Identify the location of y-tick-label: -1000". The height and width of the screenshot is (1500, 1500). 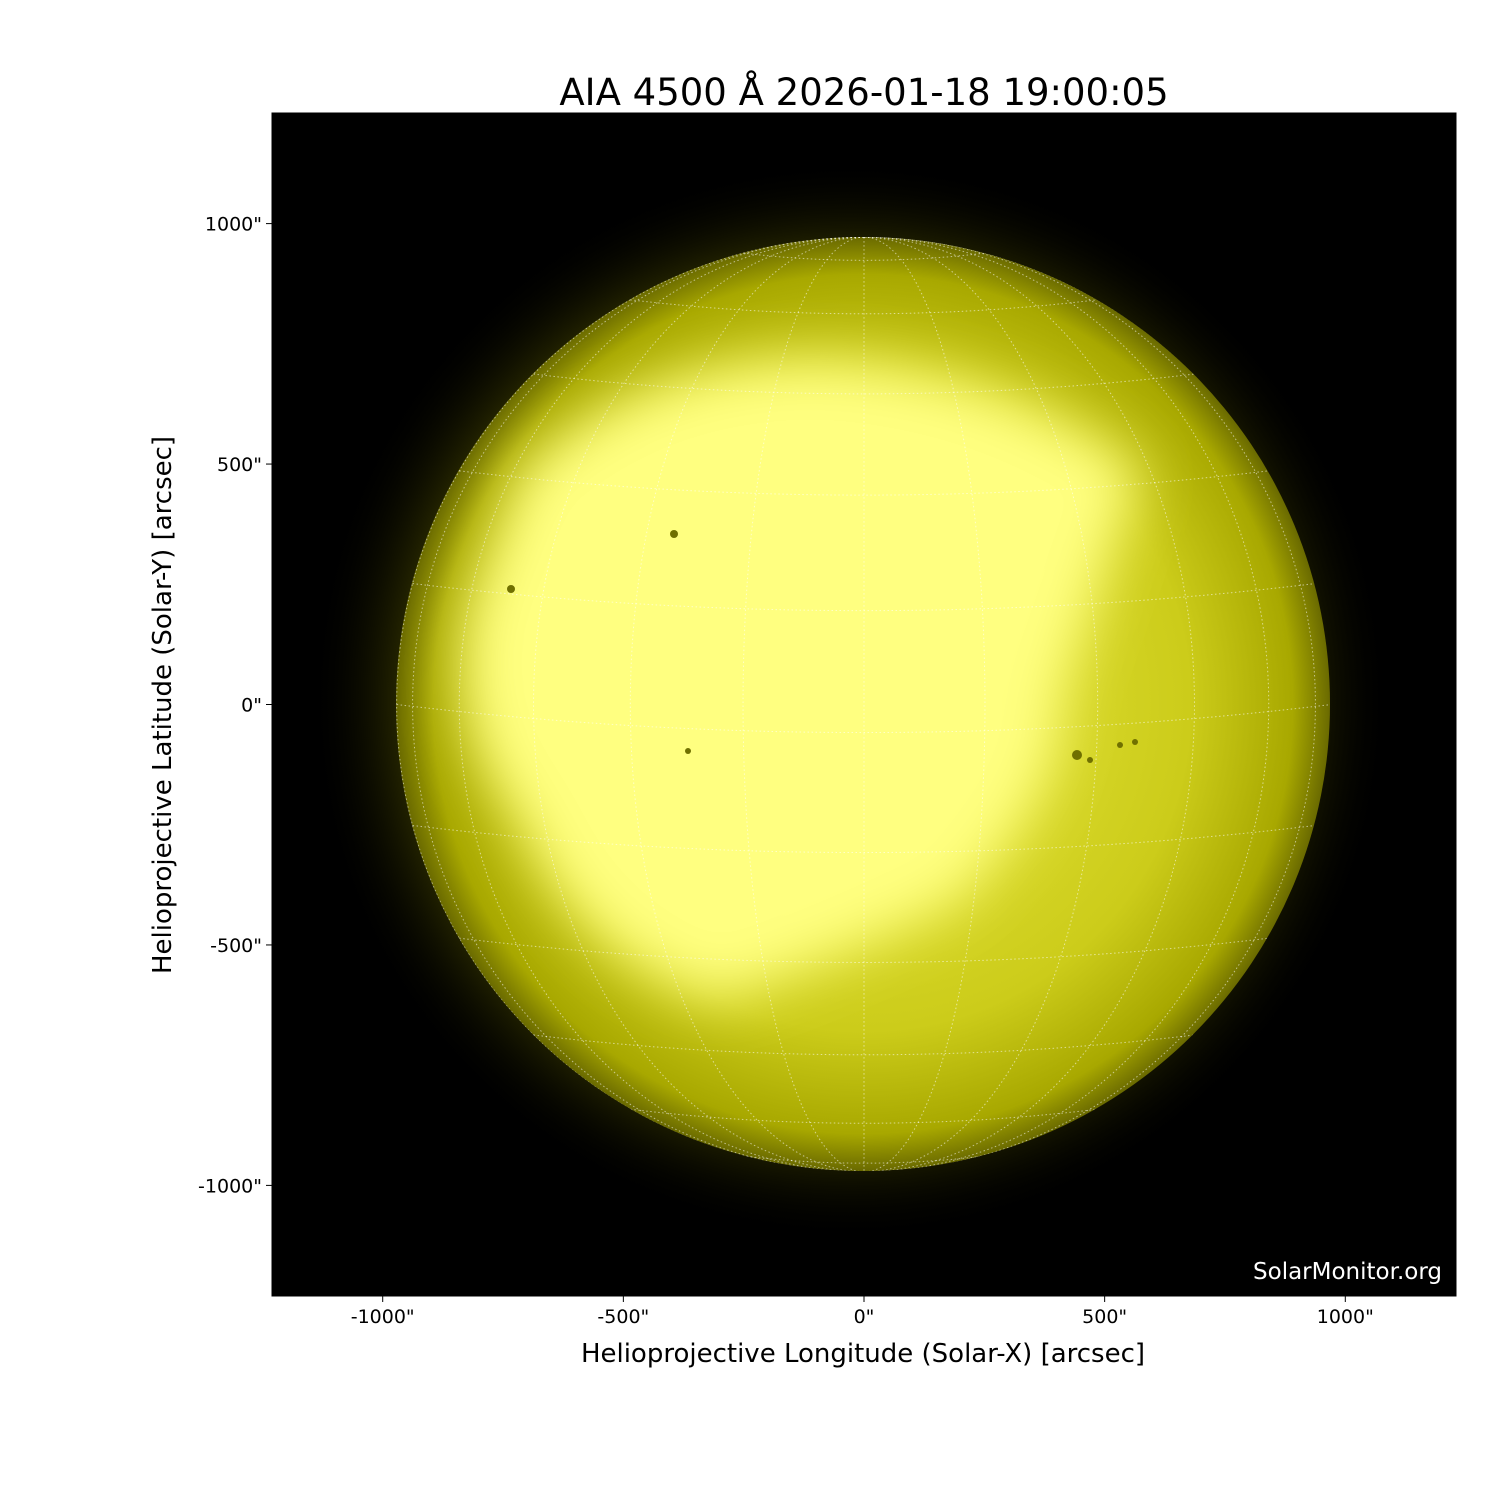
(230, 1186).